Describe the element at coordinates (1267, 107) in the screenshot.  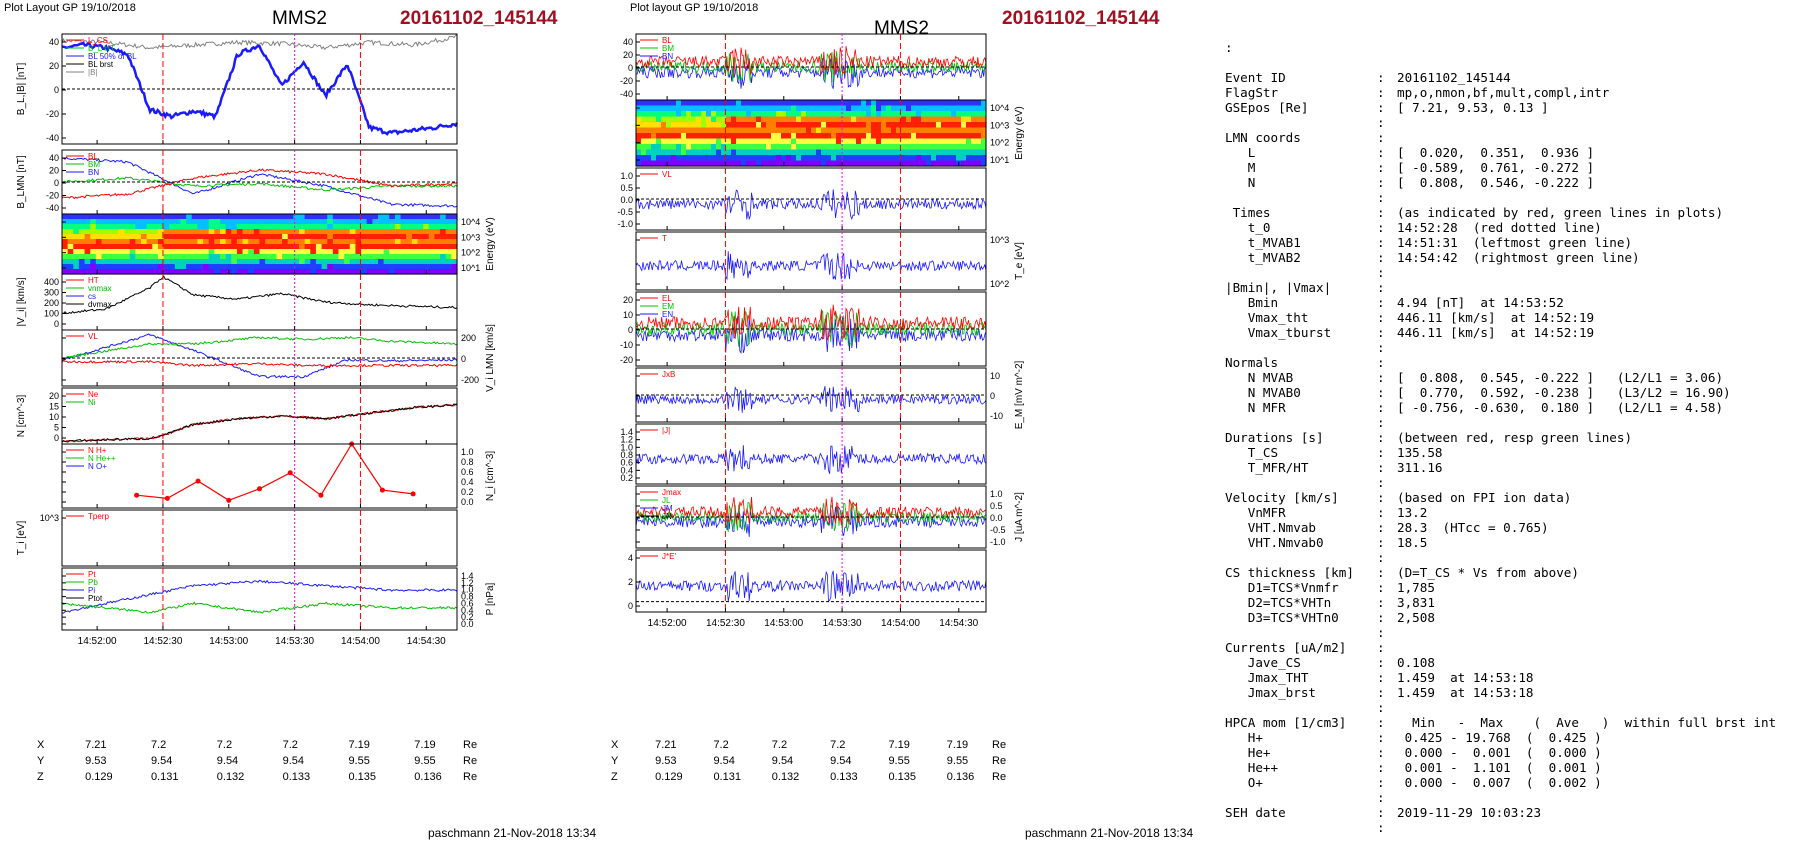
I see `info-key: GSEpos [Re]` at that location.